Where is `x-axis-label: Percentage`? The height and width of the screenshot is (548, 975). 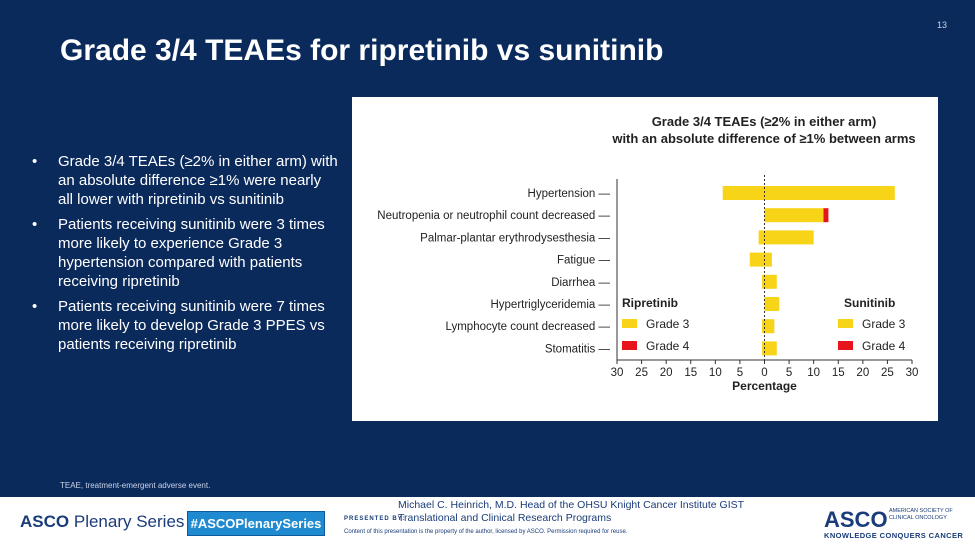 x-axis-label: Percentage is located at coordinates (764, 386).